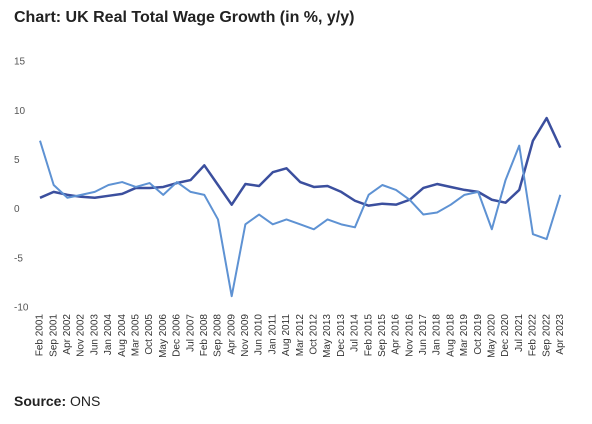 This screenshot has width=592, height=424. What do you see at coordinates (149, 334) in the screenshot?
I see `x-tick-label: Oct 2005` at bounding box center [149, 334].